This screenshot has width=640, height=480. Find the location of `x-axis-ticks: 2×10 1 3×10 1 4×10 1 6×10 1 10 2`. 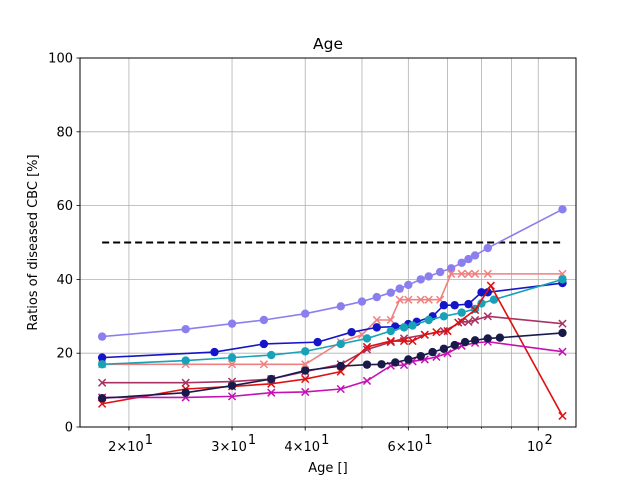

x-axis-ticks: 2×10 1 3×10 1 4×10 1 6×10 1 10 2 is located at coordinates (330, 441).